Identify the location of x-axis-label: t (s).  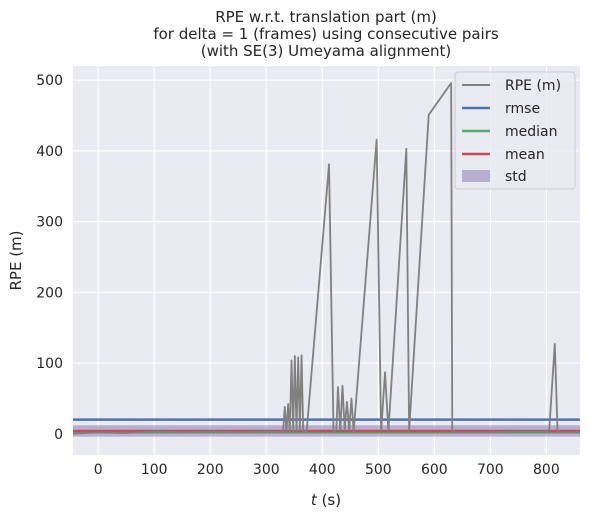
(326, 500).